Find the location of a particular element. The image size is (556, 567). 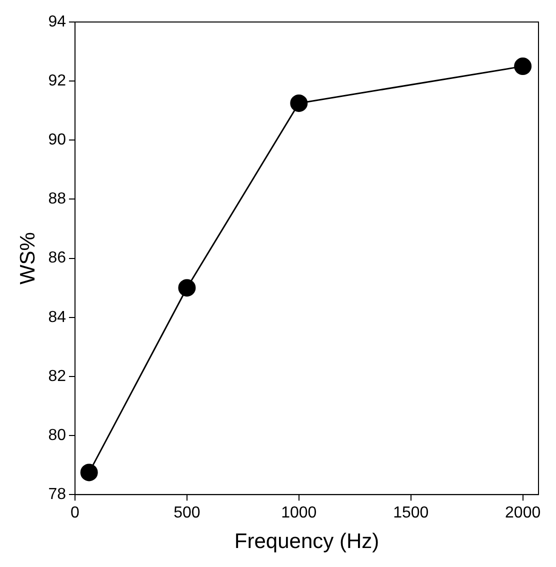

x-tick-label: 1500 is located at coordinates (411, 513).